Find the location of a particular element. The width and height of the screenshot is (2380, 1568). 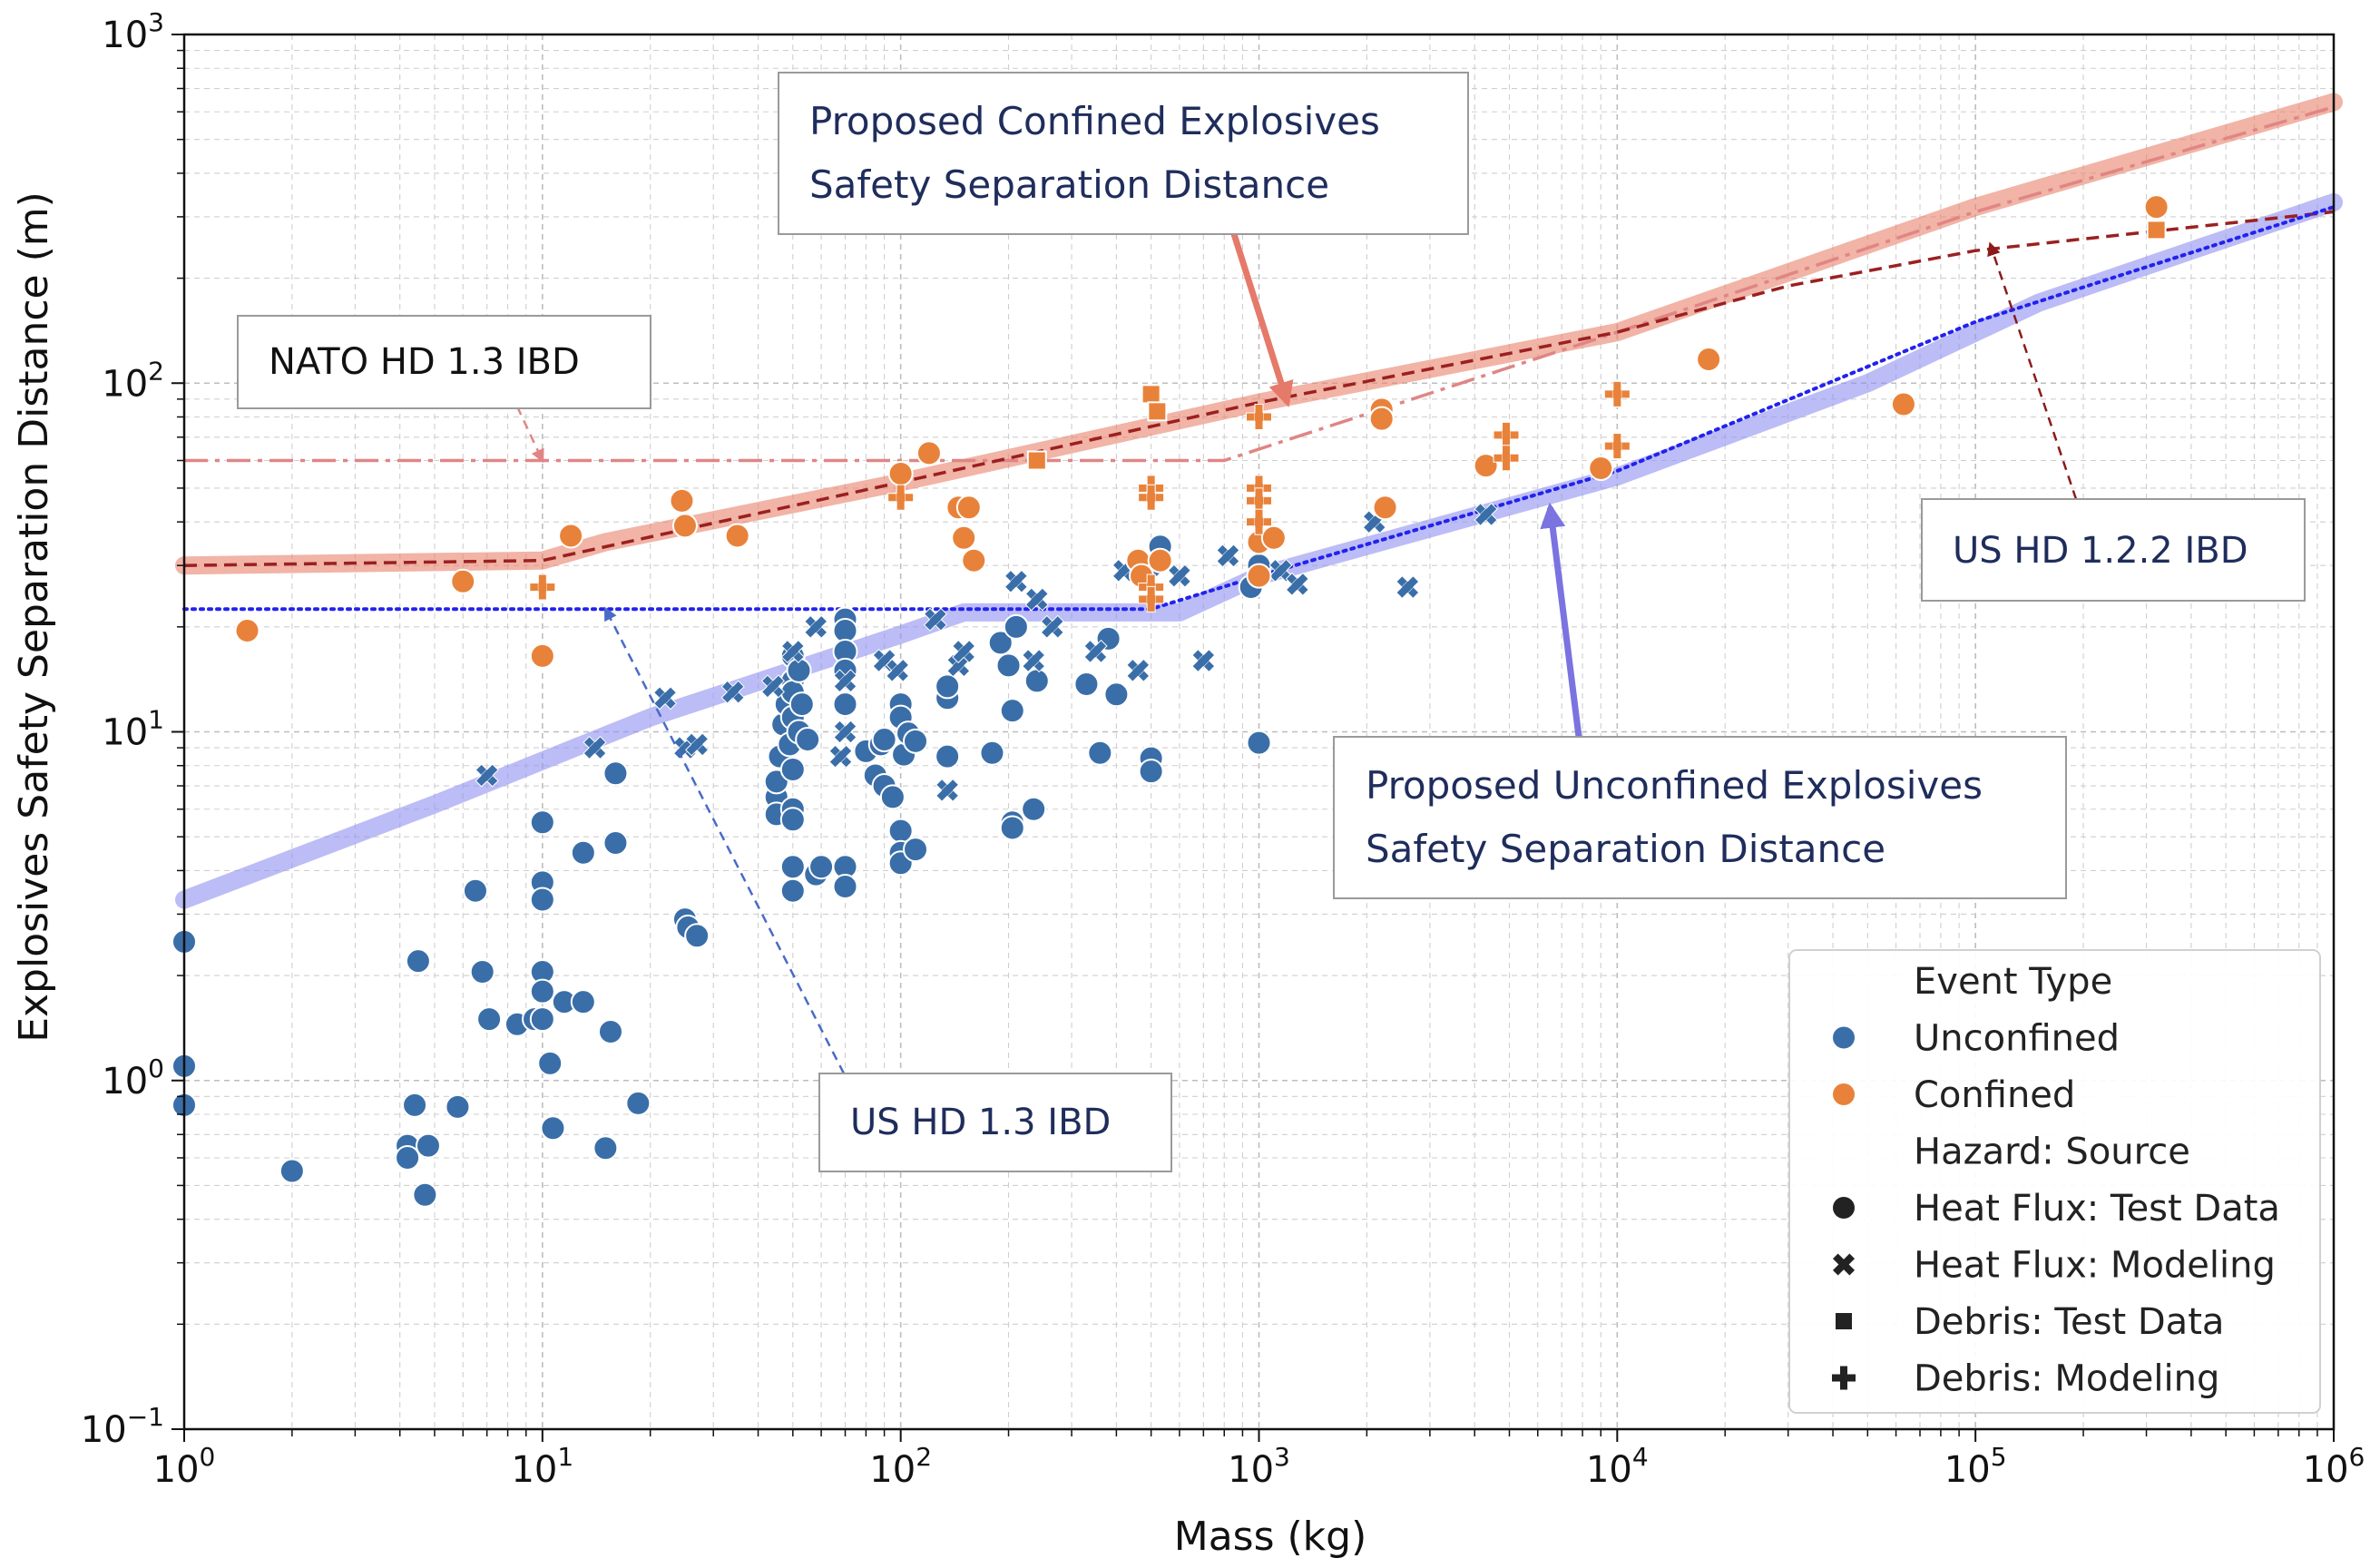

callout-text: Safety Separation Distance is located at coordinates (1626, 849).